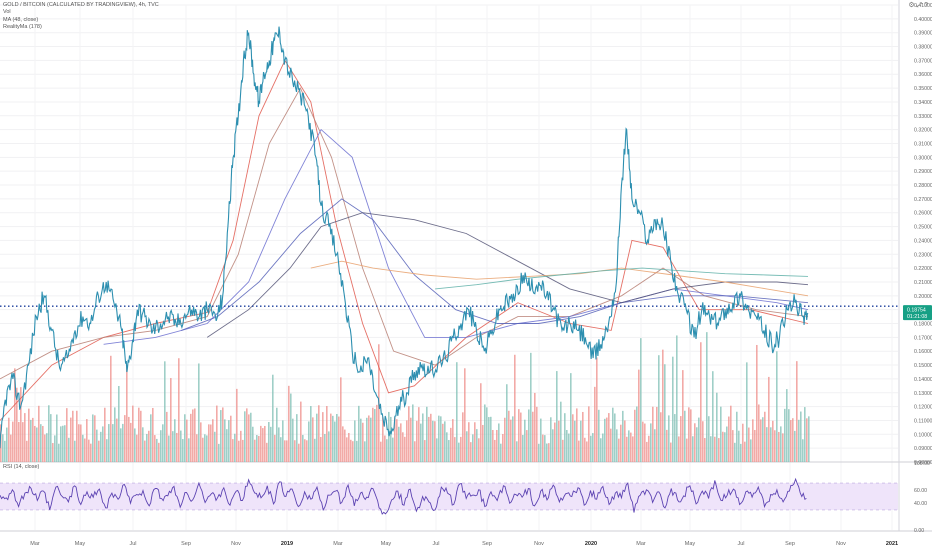  What do you see at coordinates (923, 172) in the screenshot?
I see `price-tick-label: 0.29000` at bounding box center [923, 172].